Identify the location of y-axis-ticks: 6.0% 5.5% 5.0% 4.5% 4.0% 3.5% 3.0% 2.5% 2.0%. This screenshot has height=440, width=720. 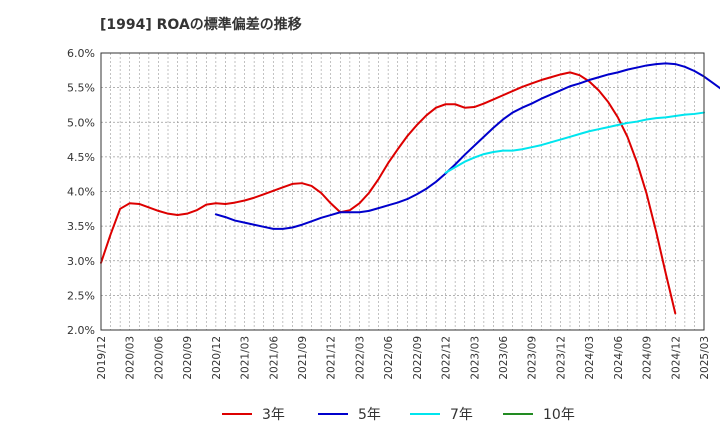
(81, 192).